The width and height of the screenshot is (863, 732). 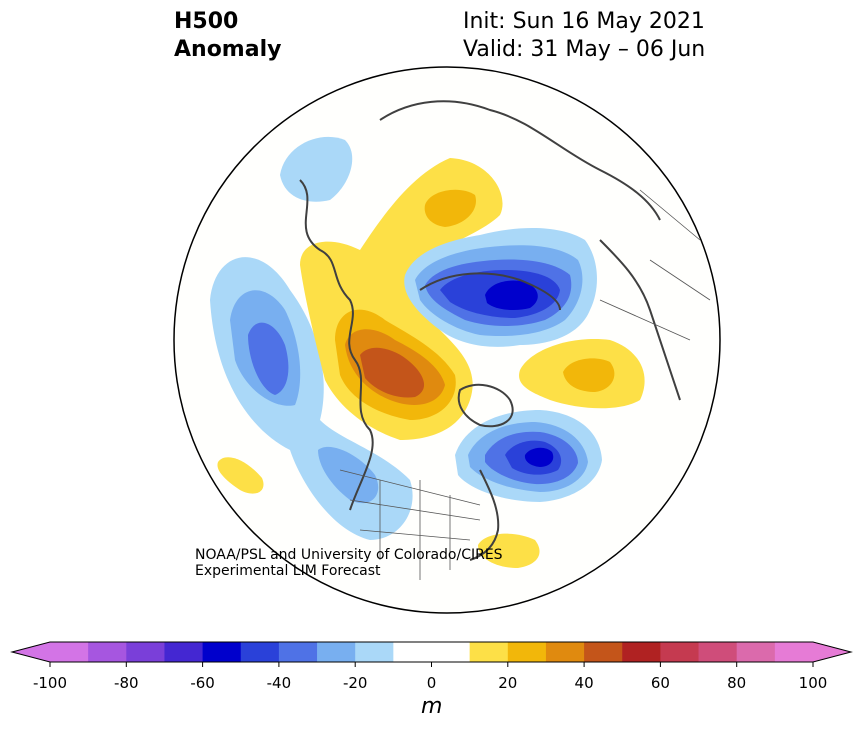 I want to click on colorbar-tick-label: -100, so click(x=50, y=683).